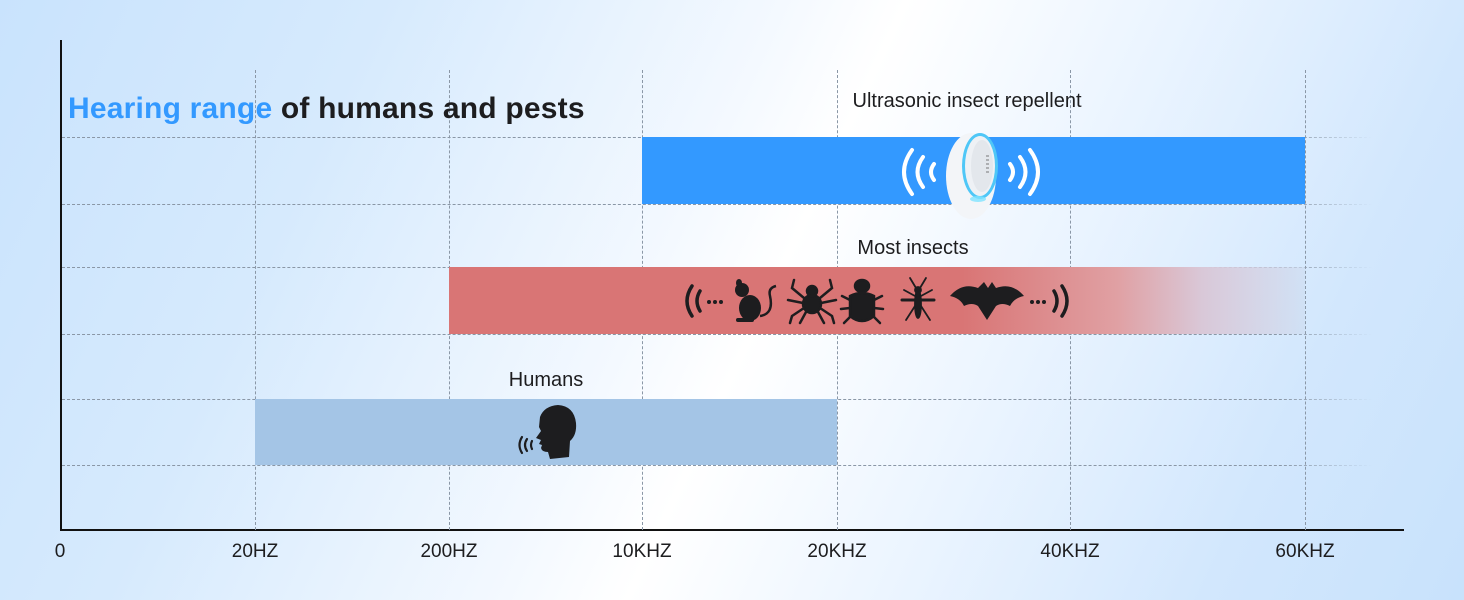  What do you see at coordinates (967, 101) in the screenshot?
I see `bar-label-repellent: Ultrasonic insect repellent` at bounding box center [967, 101].